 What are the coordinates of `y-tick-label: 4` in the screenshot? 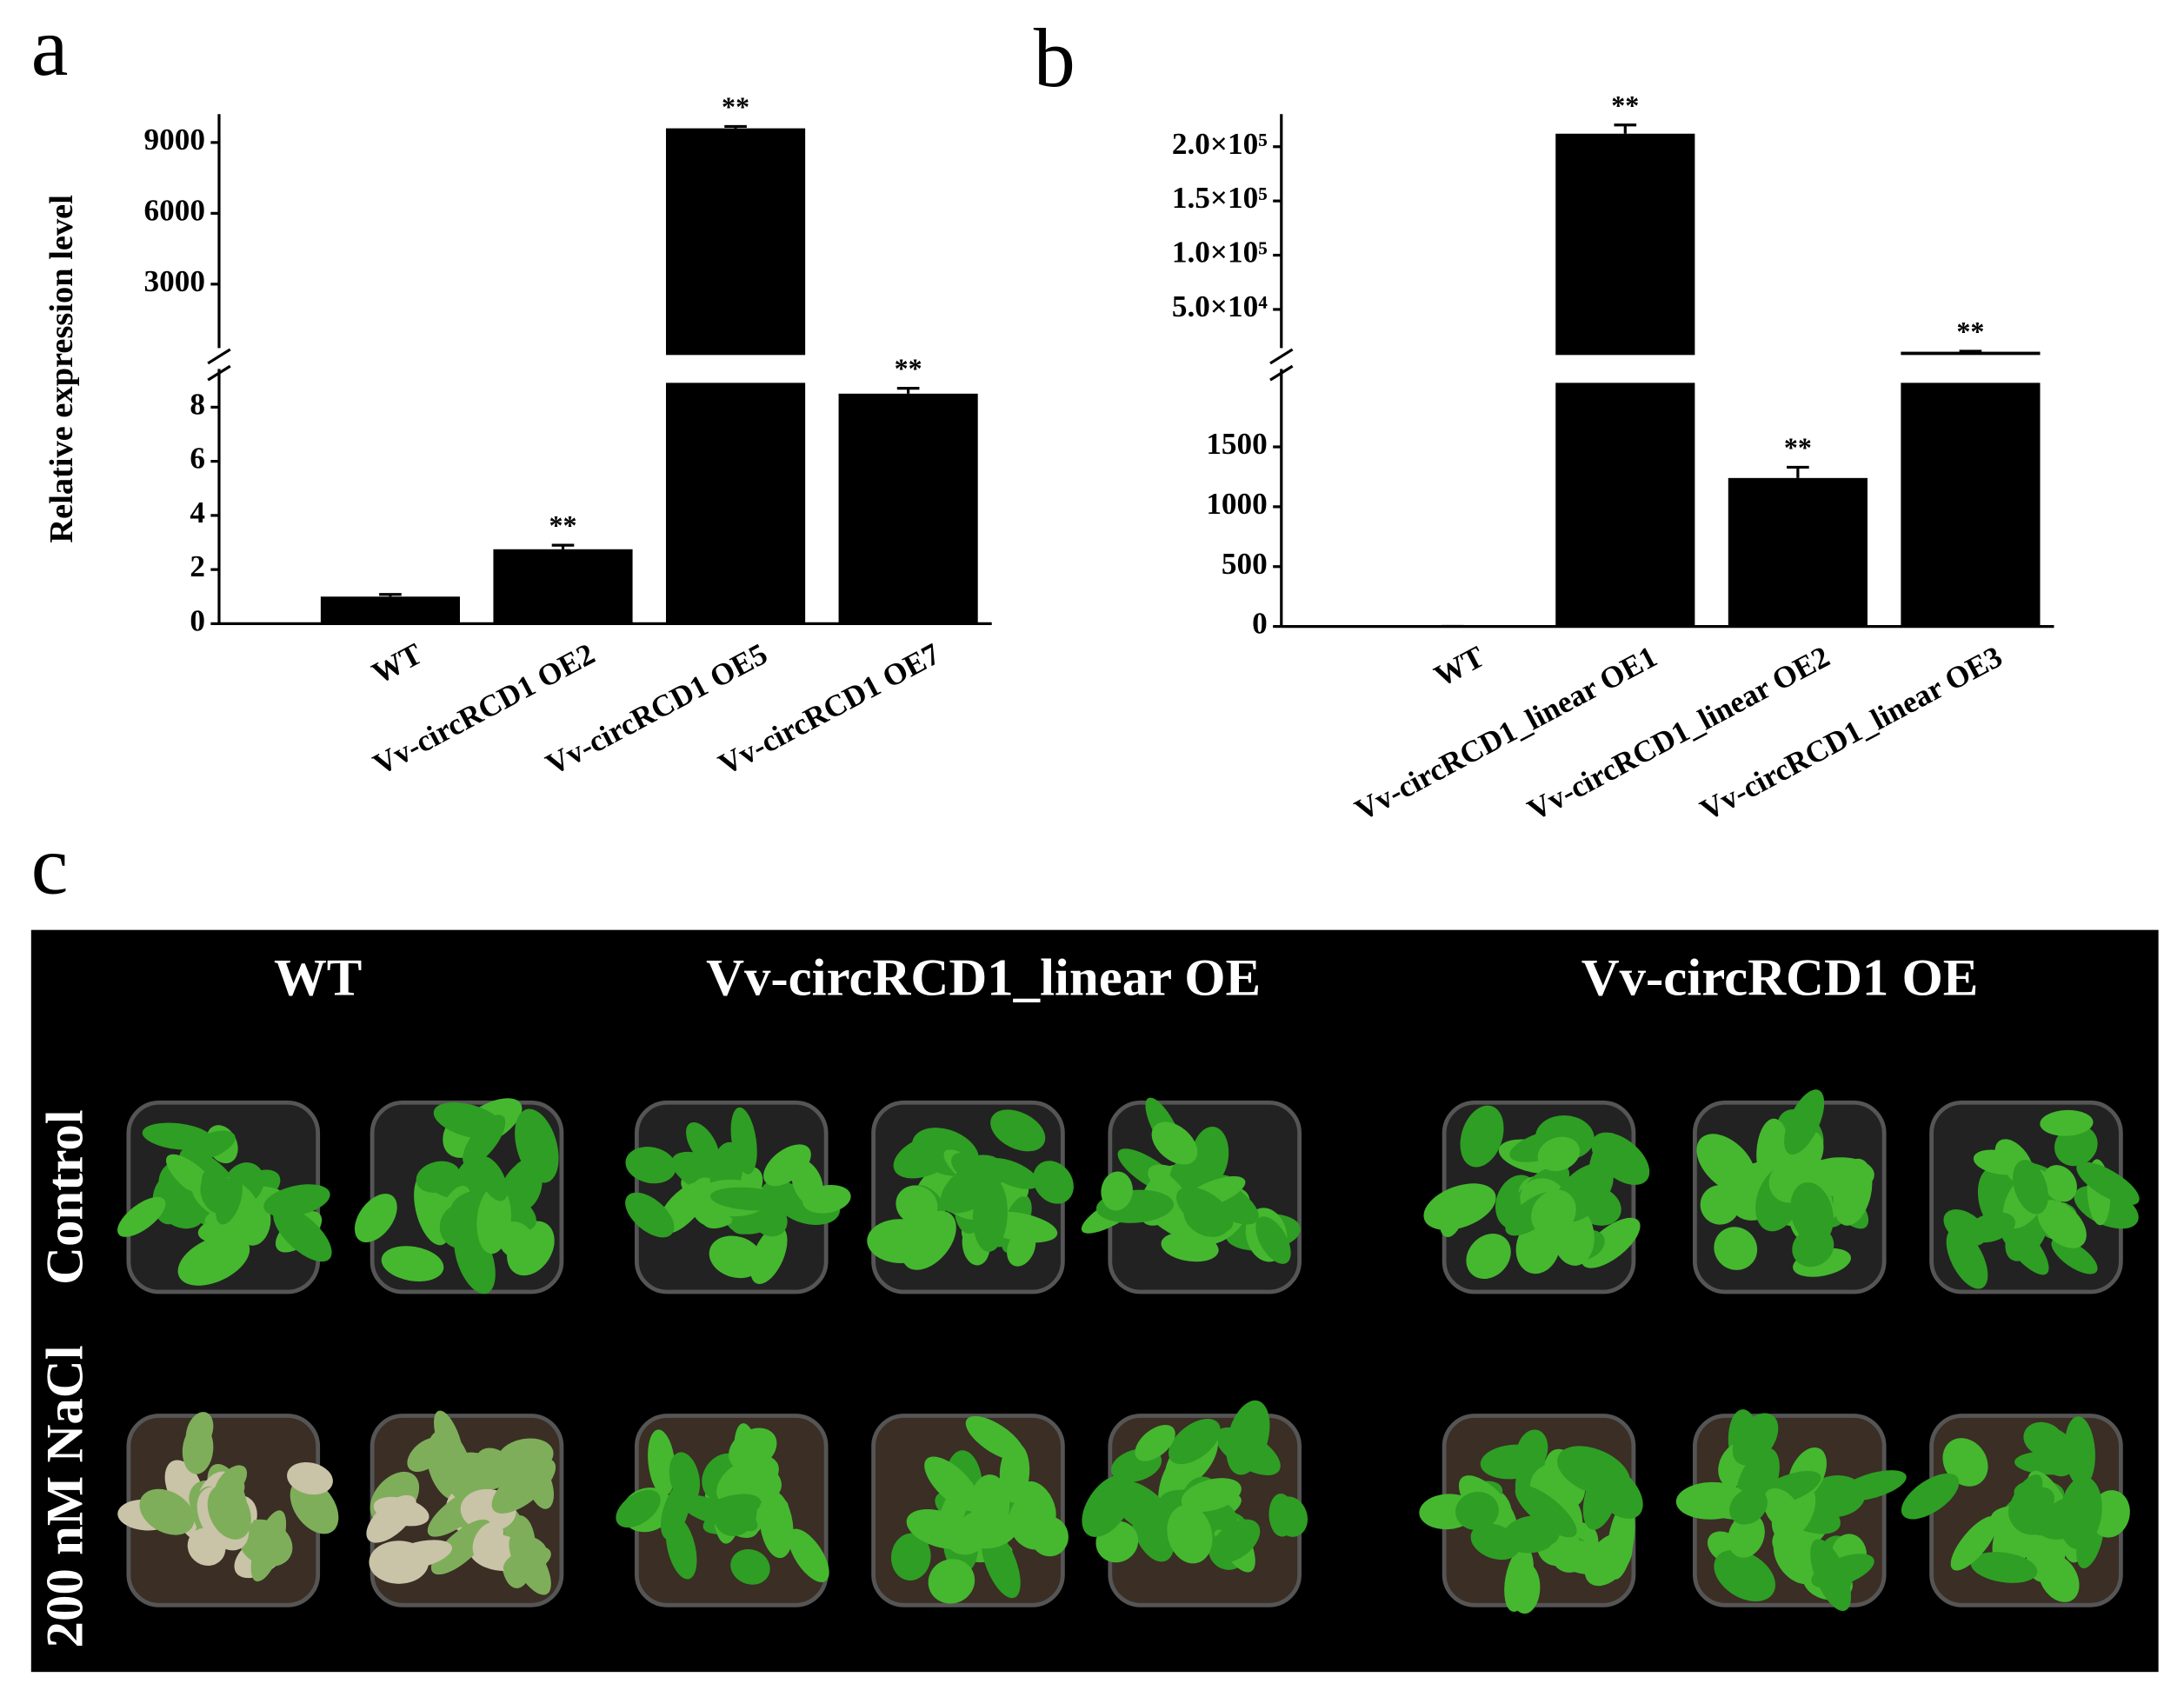 It's located at (197, 513).